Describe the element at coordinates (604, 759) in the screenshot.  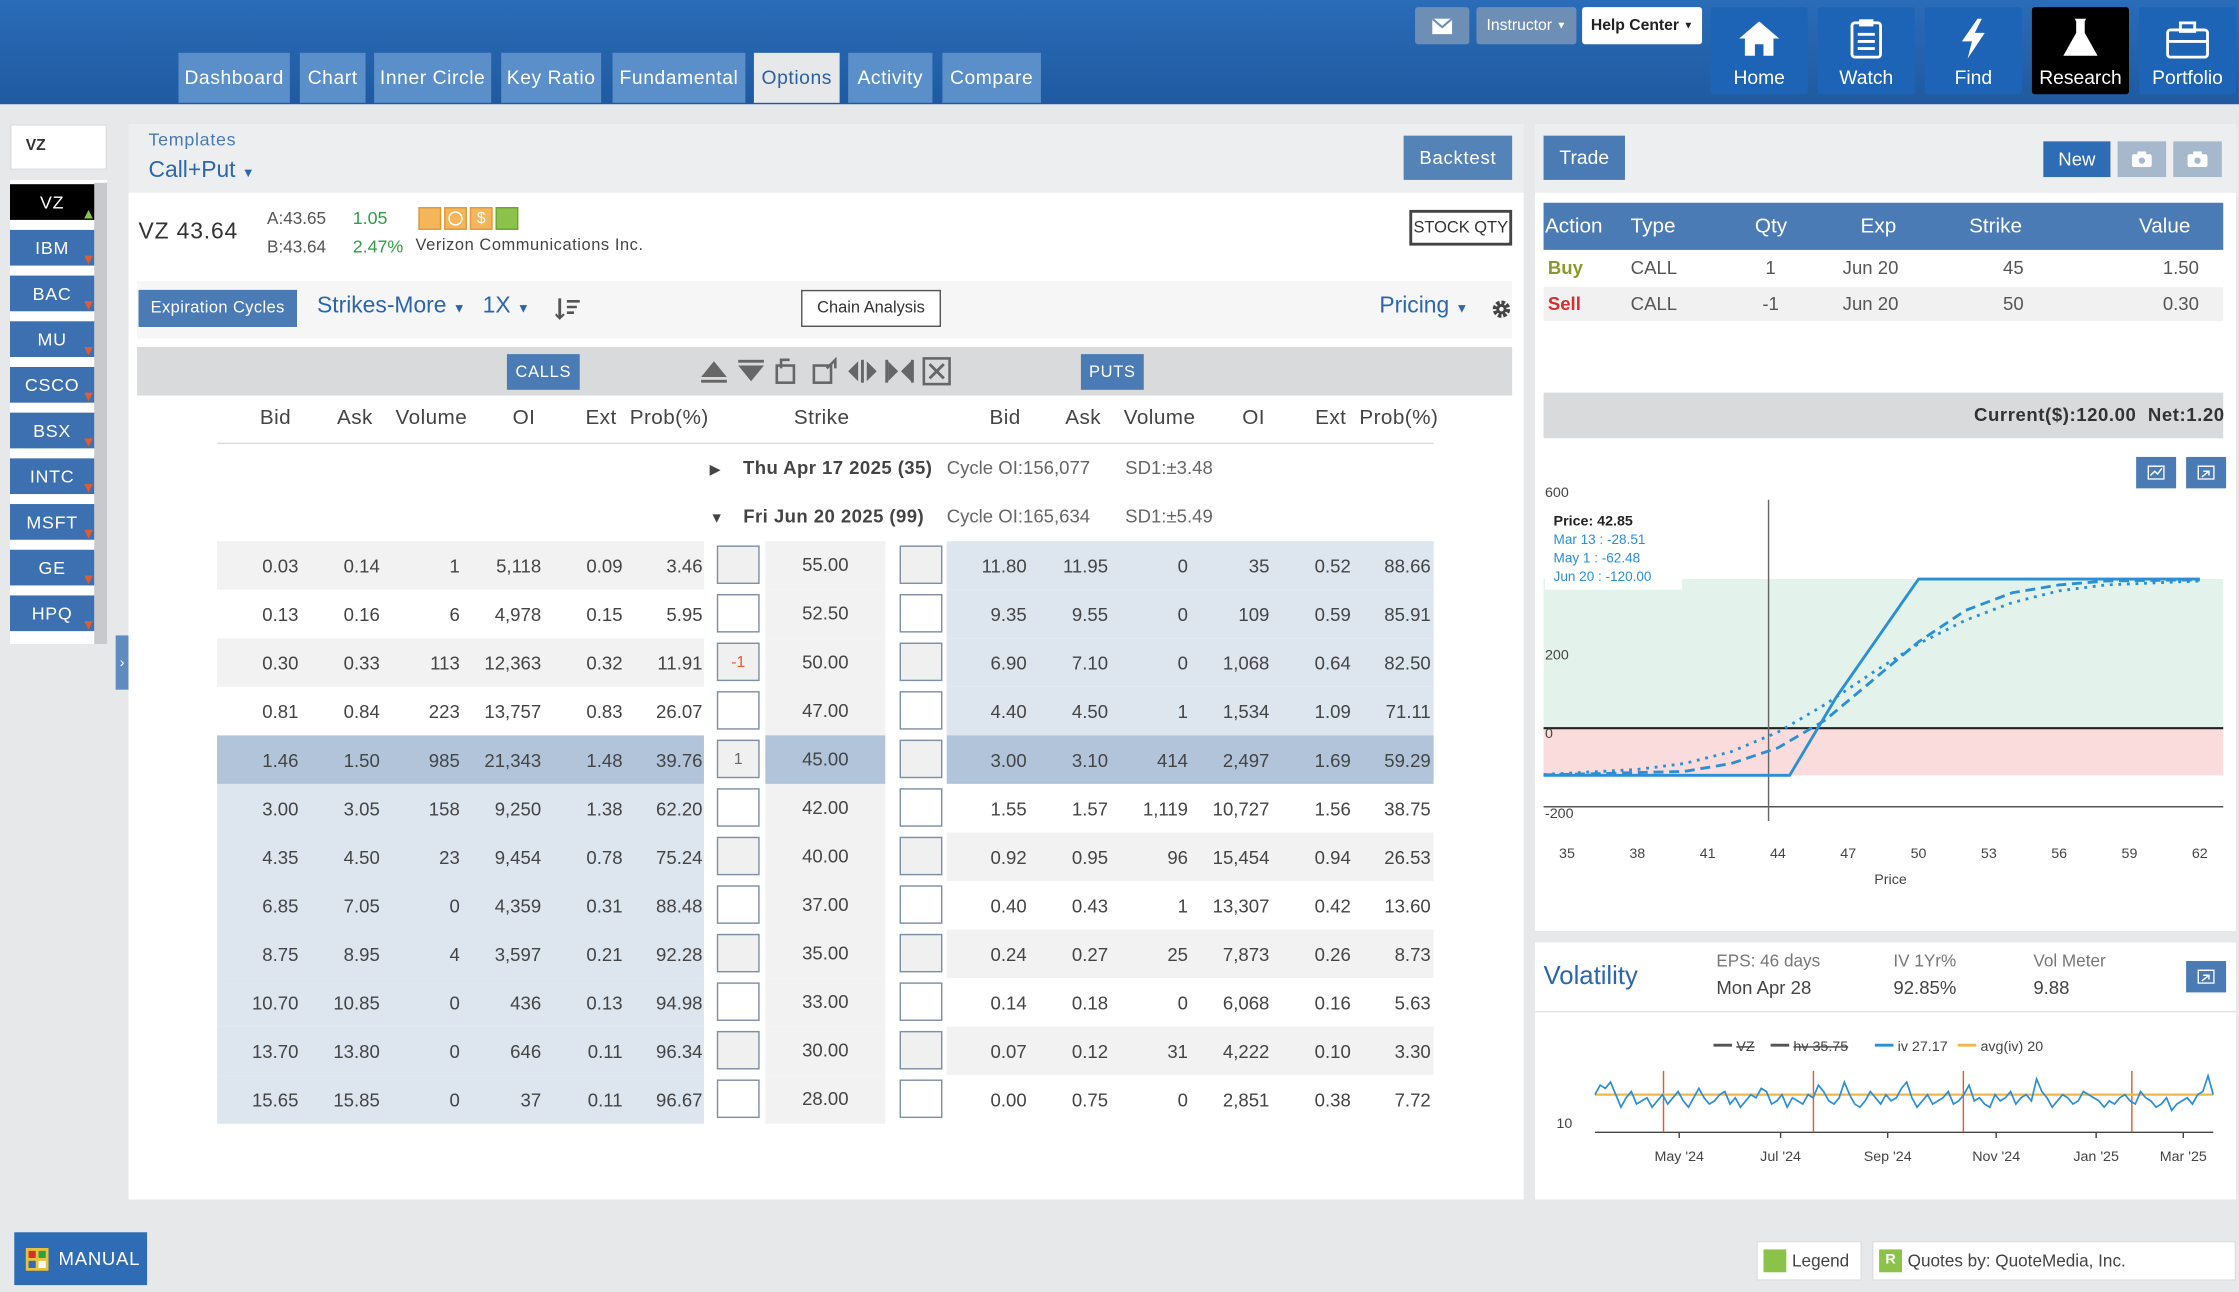
I see `call-ext: 1.48` at that location.